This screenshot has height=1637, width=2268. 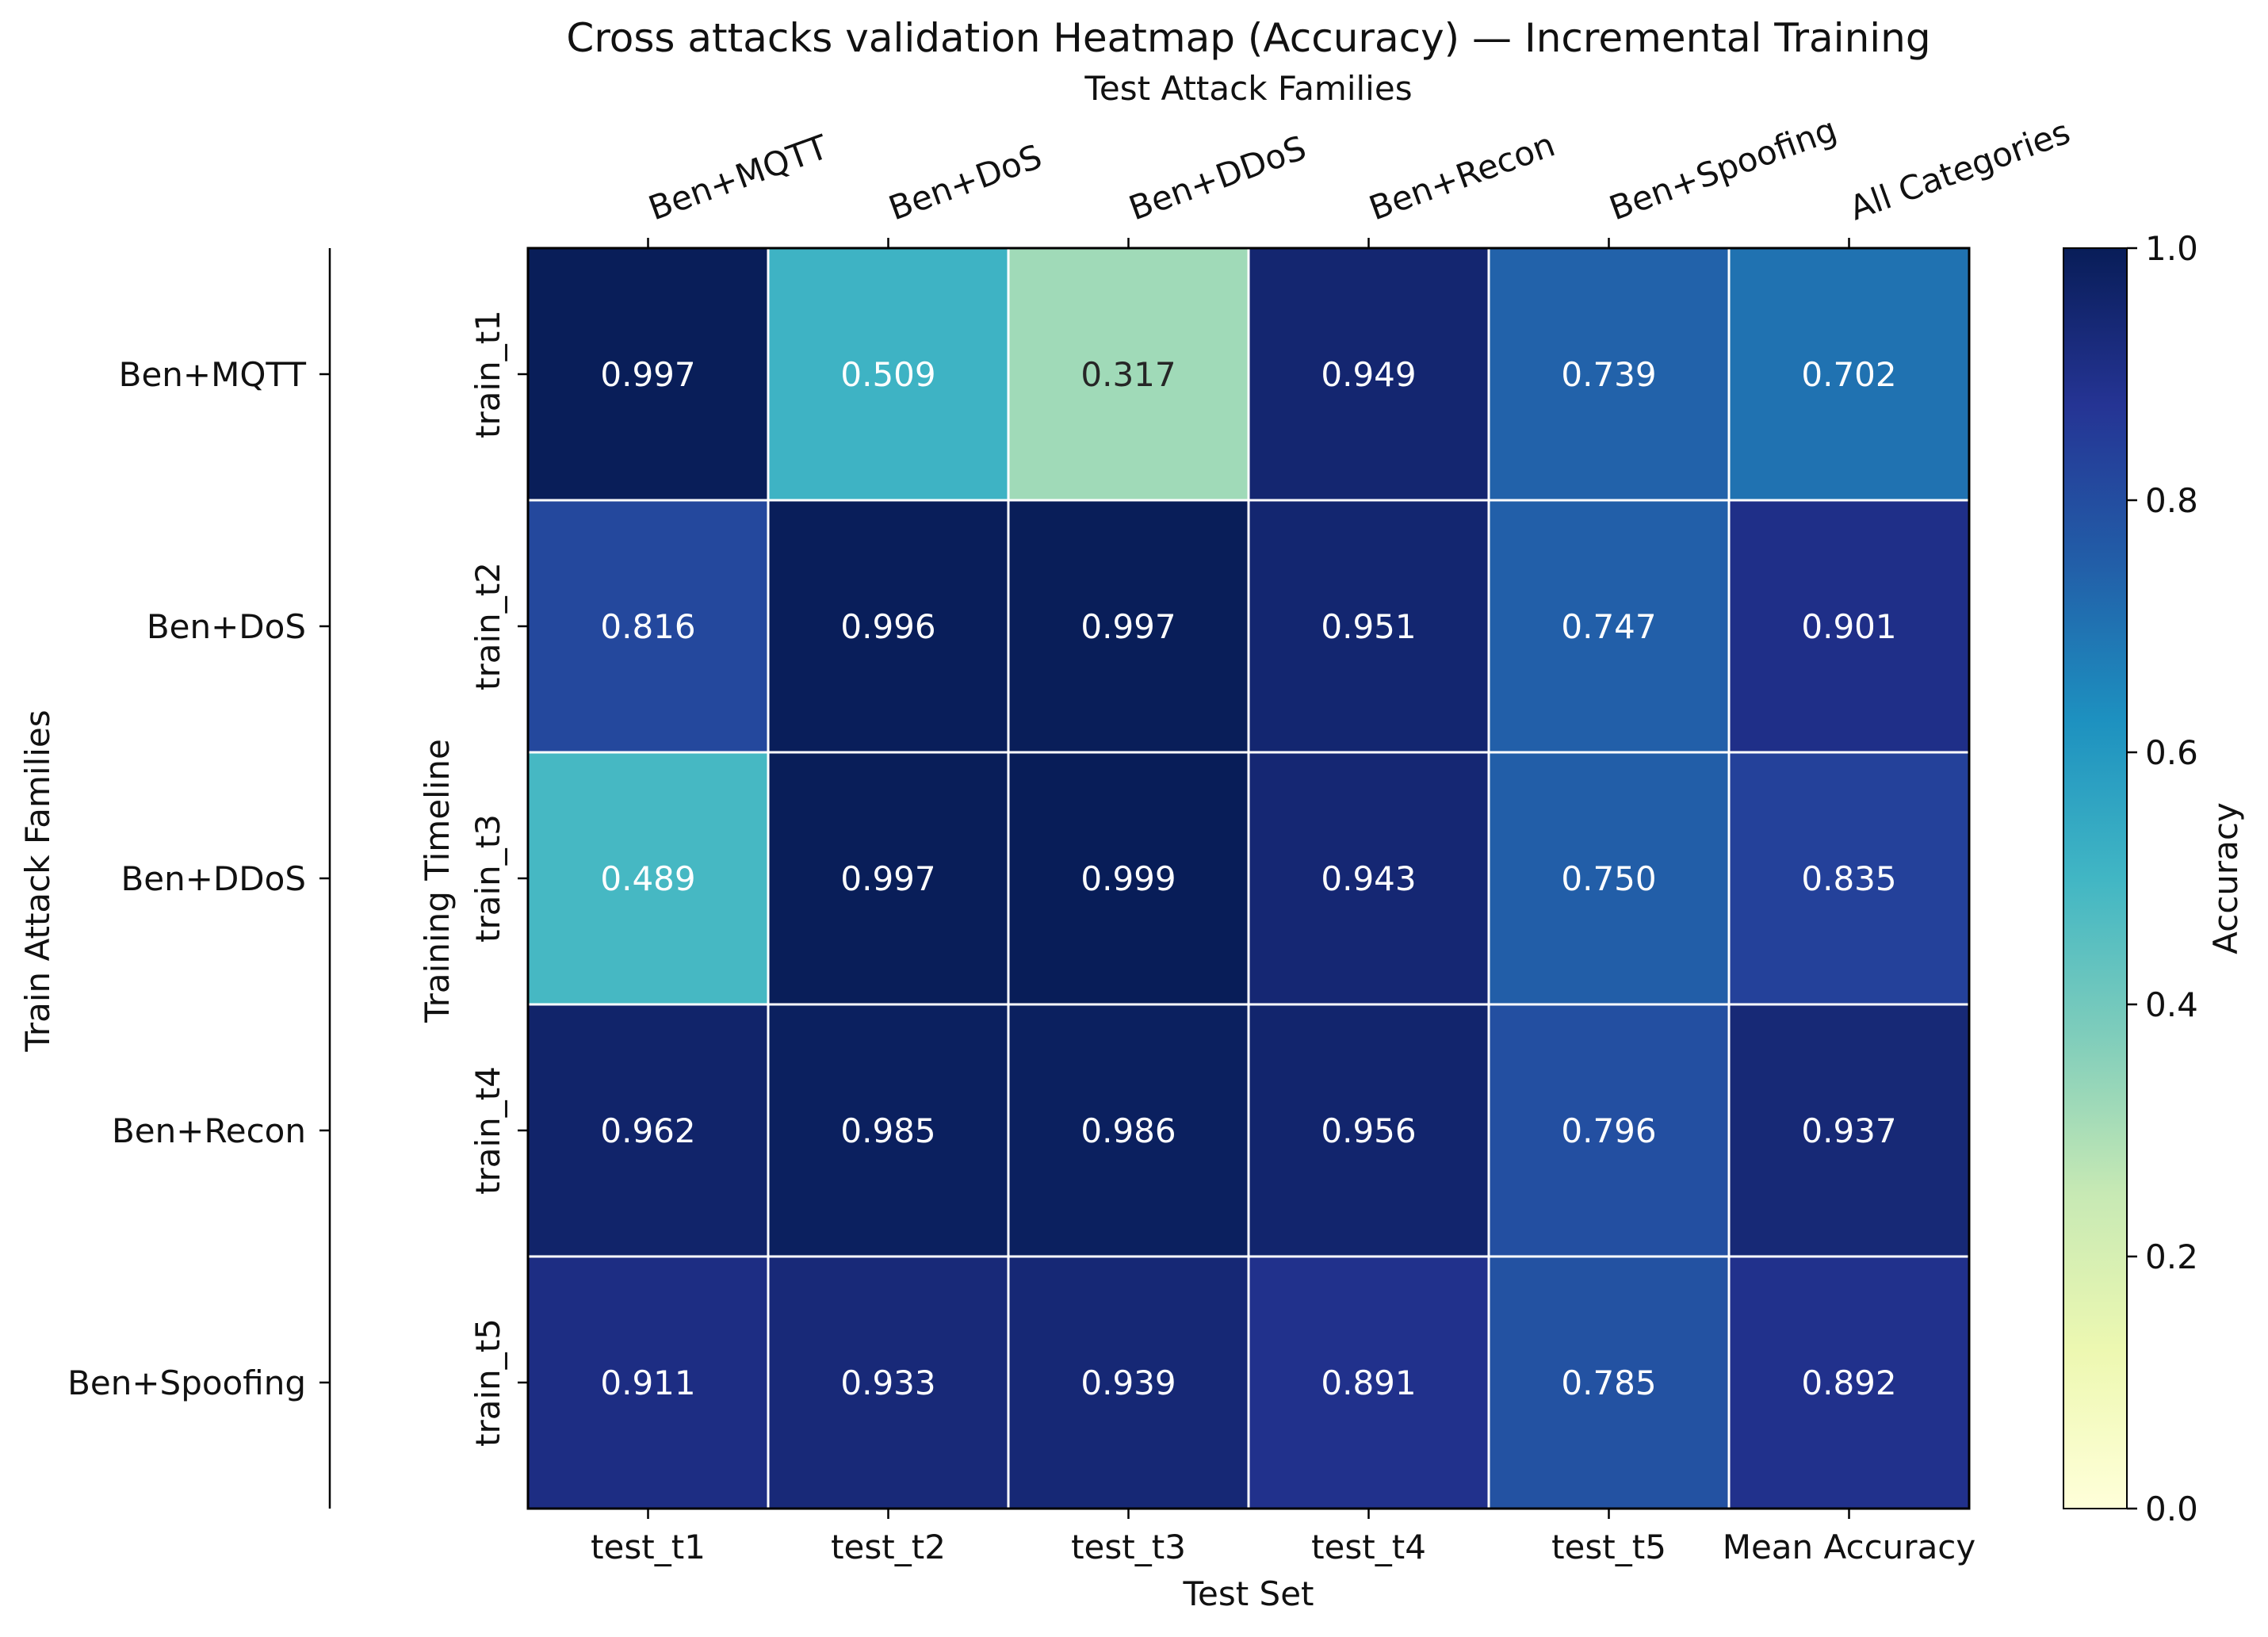 What do you see at coordinates (966, 182) in the screenshot?
I see `top-tick-label: Ben+DoS` at bounding box center [966, 182].